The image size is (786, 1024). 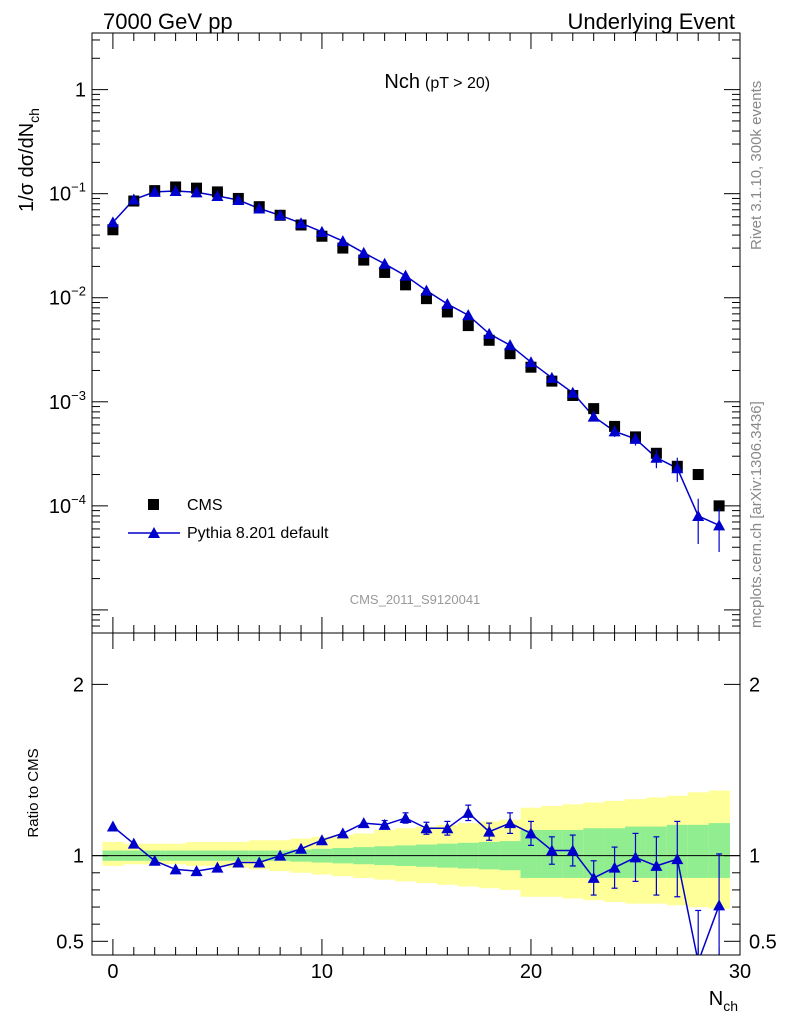 What do you see at coordinates (70, 942) in the screenshot?
I see `y-tick-label-ratio: 0.5` at bounding box center [70, 942].